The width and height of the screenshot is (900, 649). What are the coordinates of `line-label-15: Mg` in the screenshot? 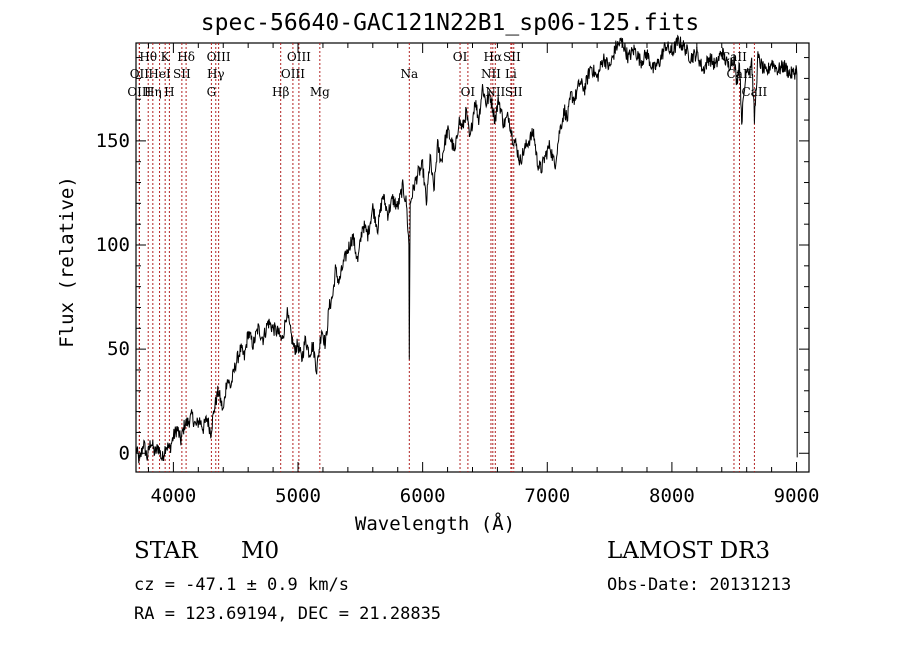 It's located at (320, 92).